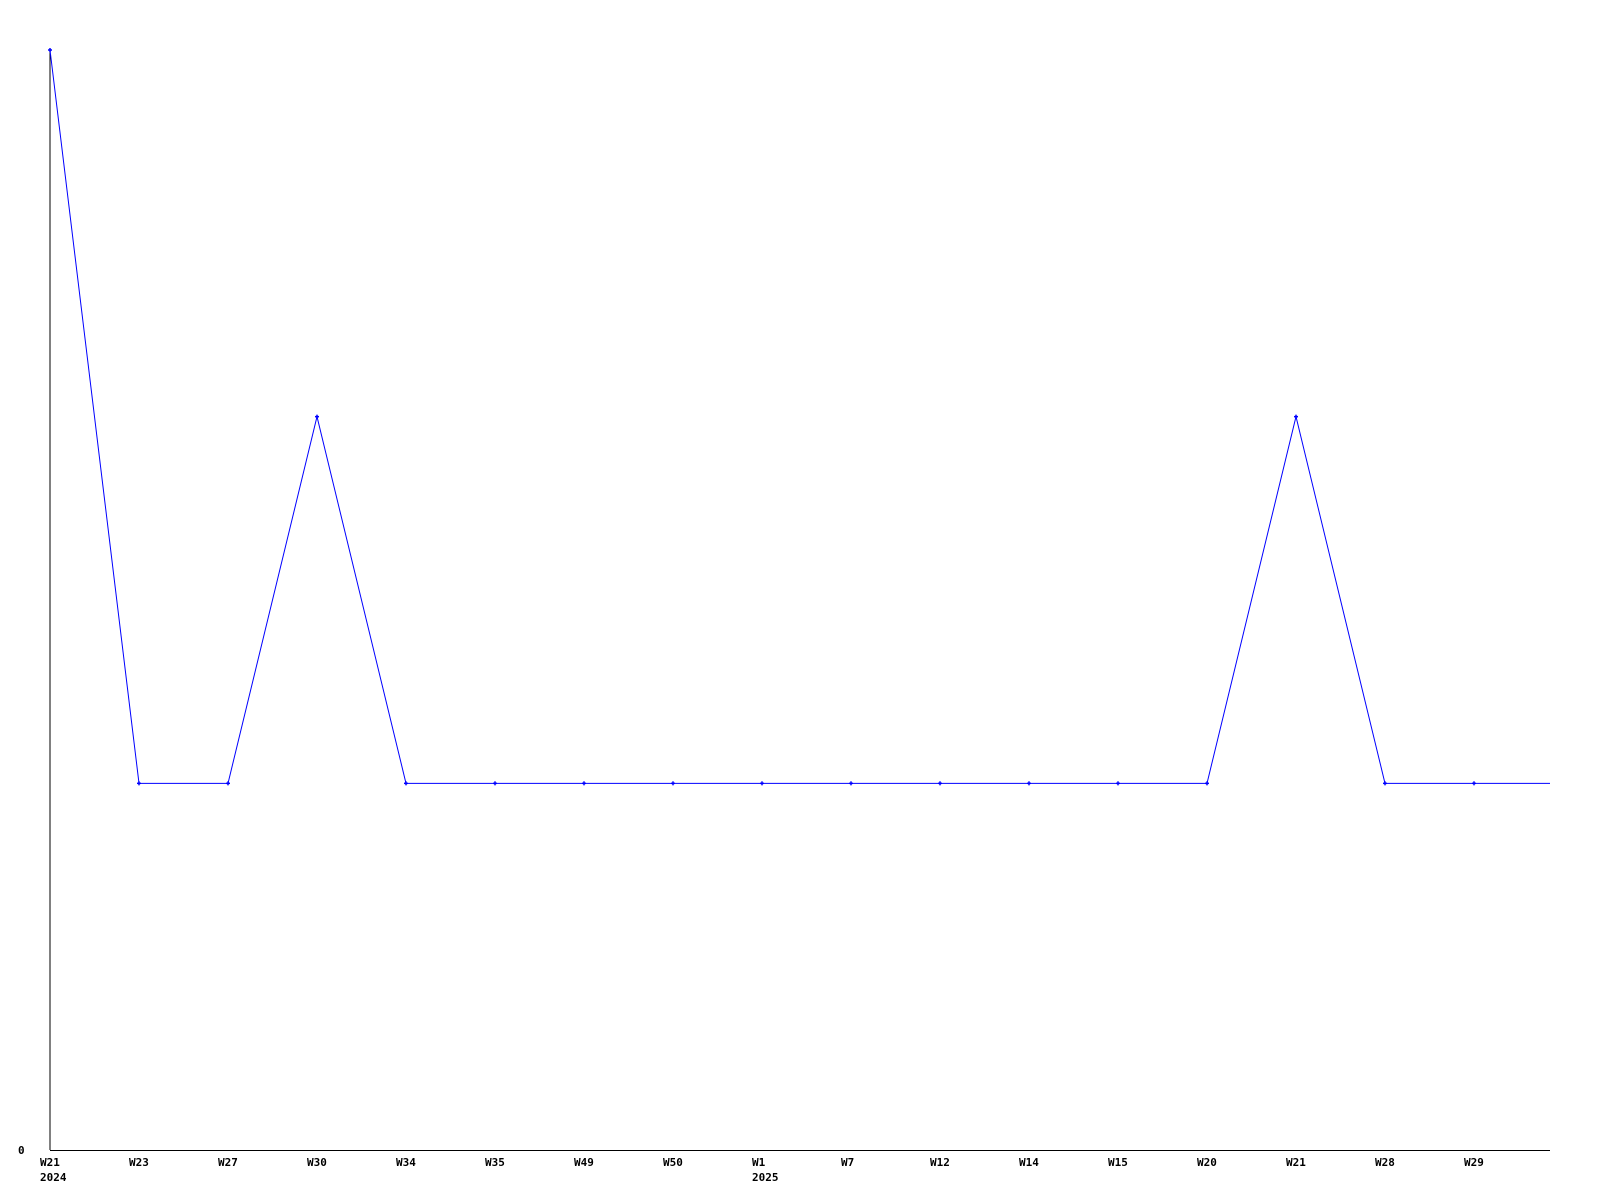 The width and height of the screenshot is (1600, 1200). Describe the element at coordinates (940, 1162) in the screenshot. I see `x-tick-label: W12` at that location.